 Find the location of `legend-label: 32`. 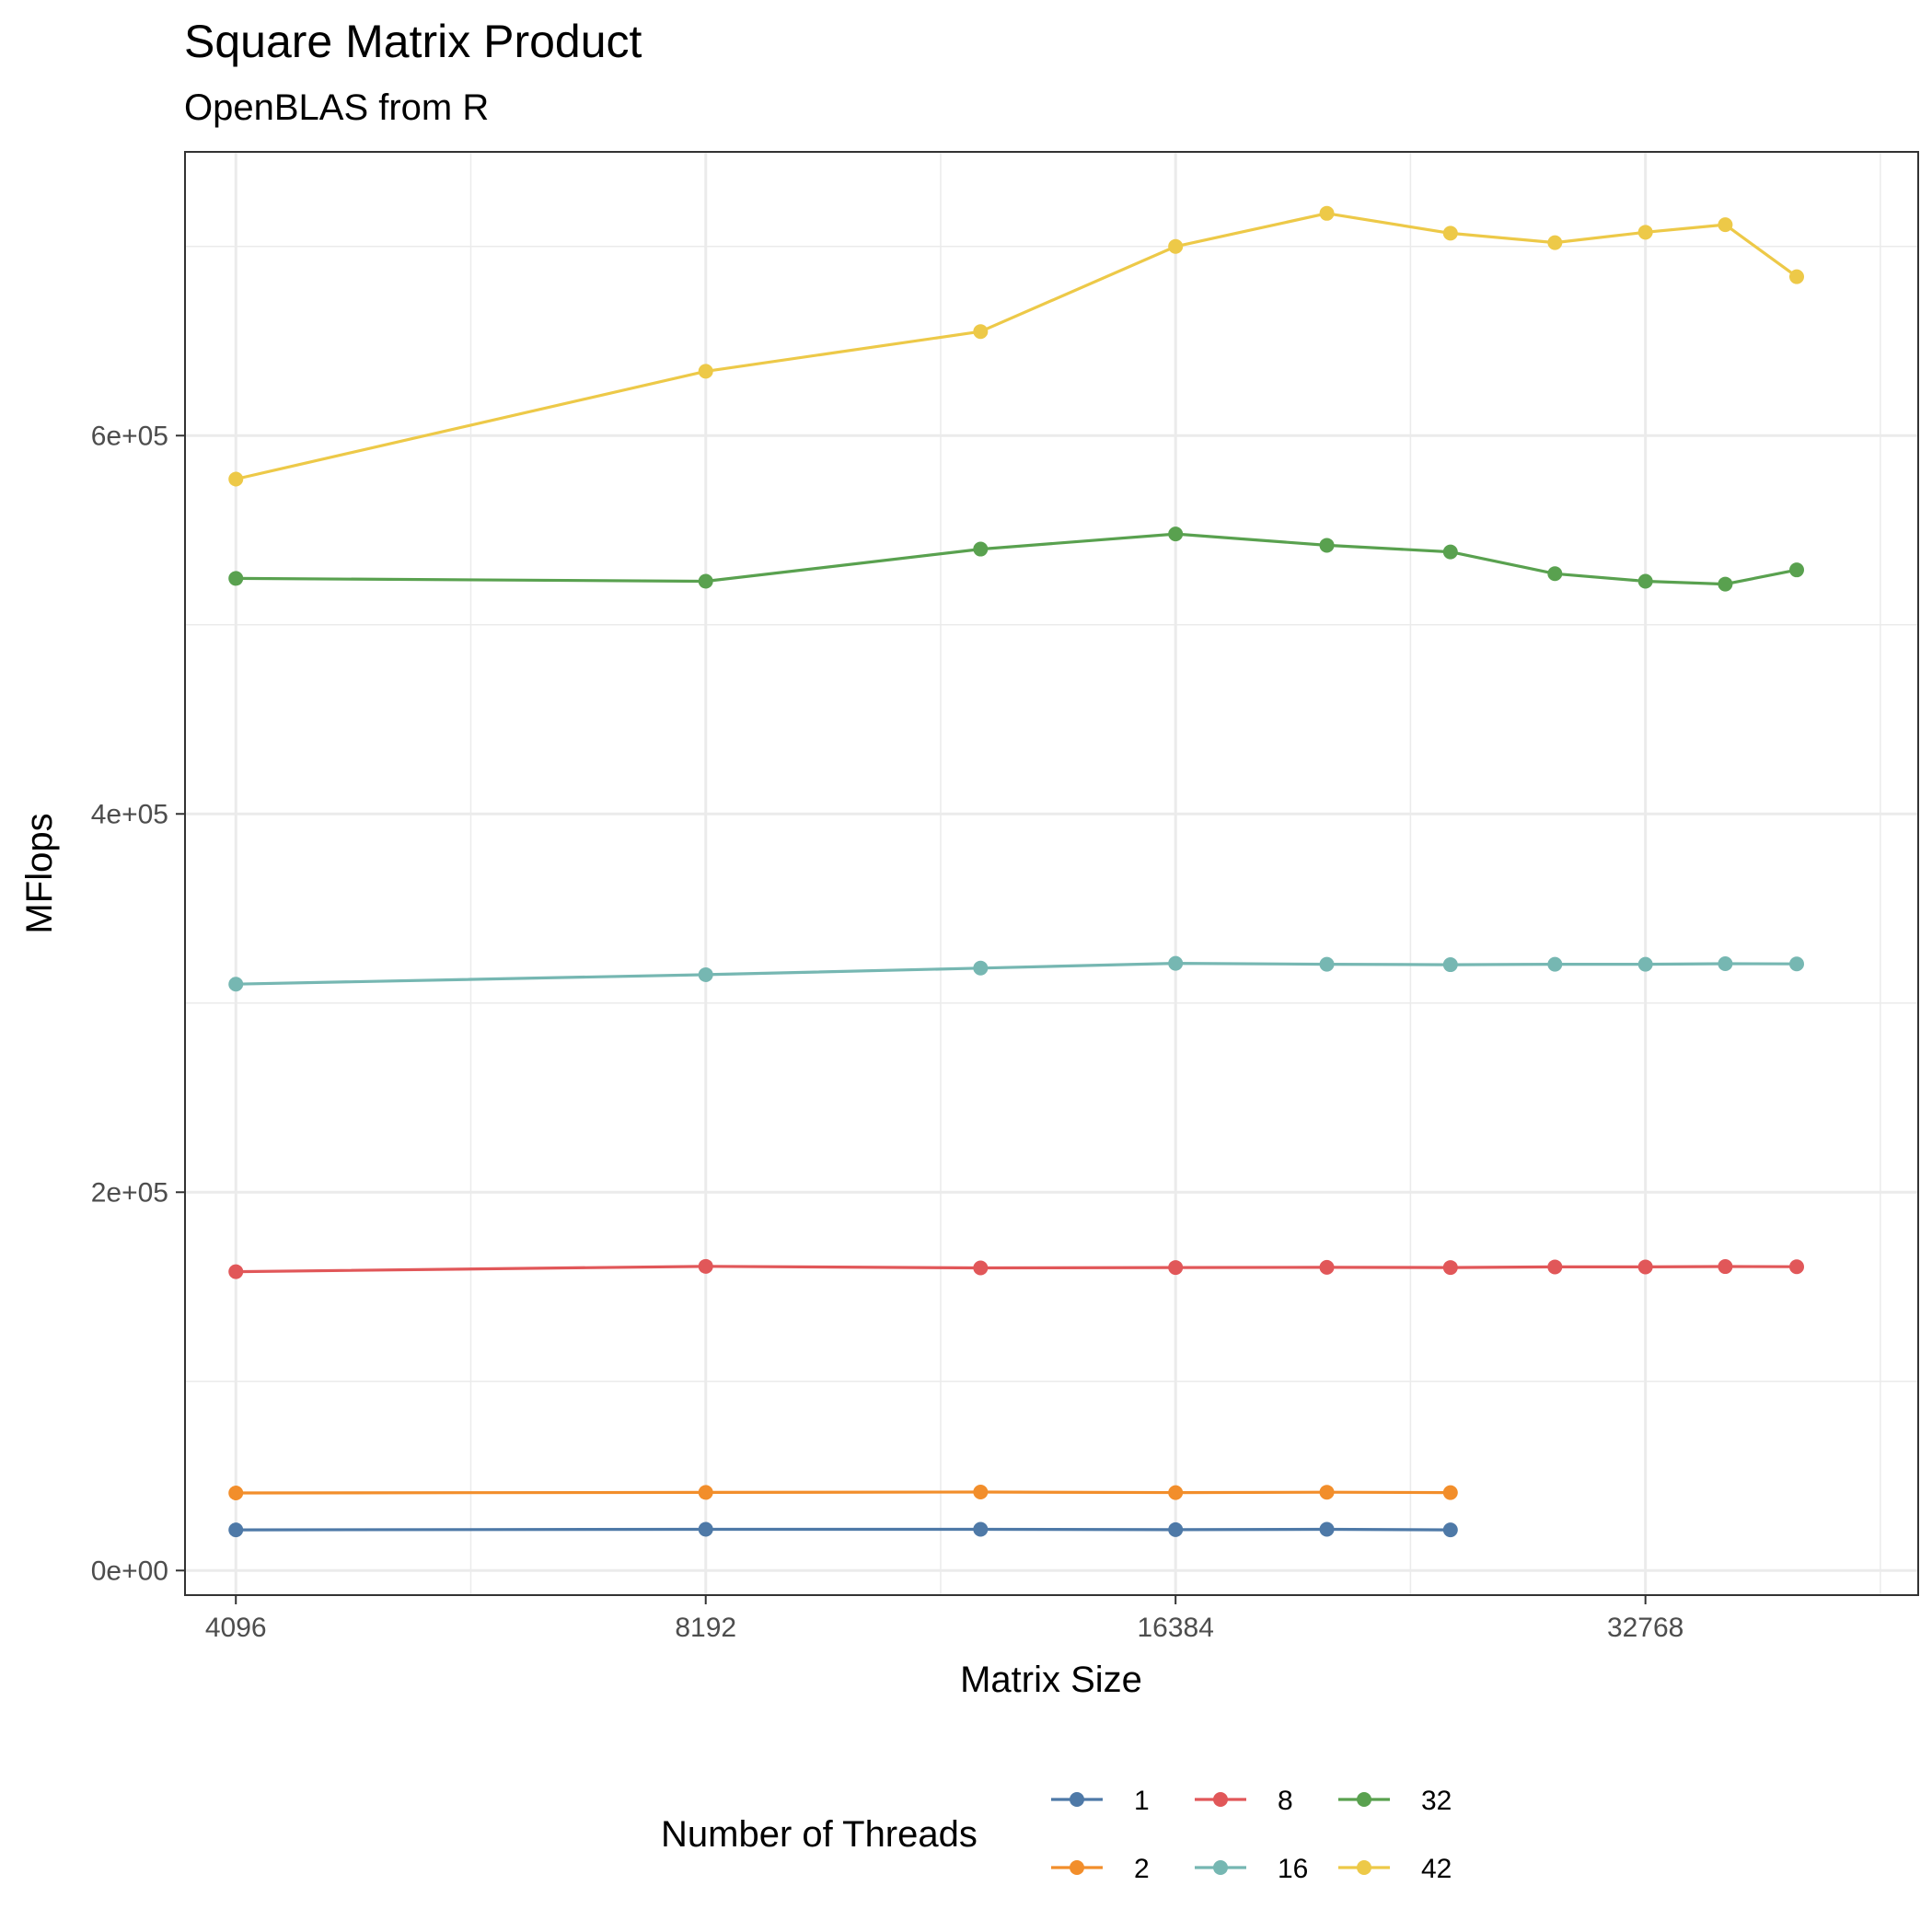

legend-label: 32 is located at coordinates (1437, 1801).